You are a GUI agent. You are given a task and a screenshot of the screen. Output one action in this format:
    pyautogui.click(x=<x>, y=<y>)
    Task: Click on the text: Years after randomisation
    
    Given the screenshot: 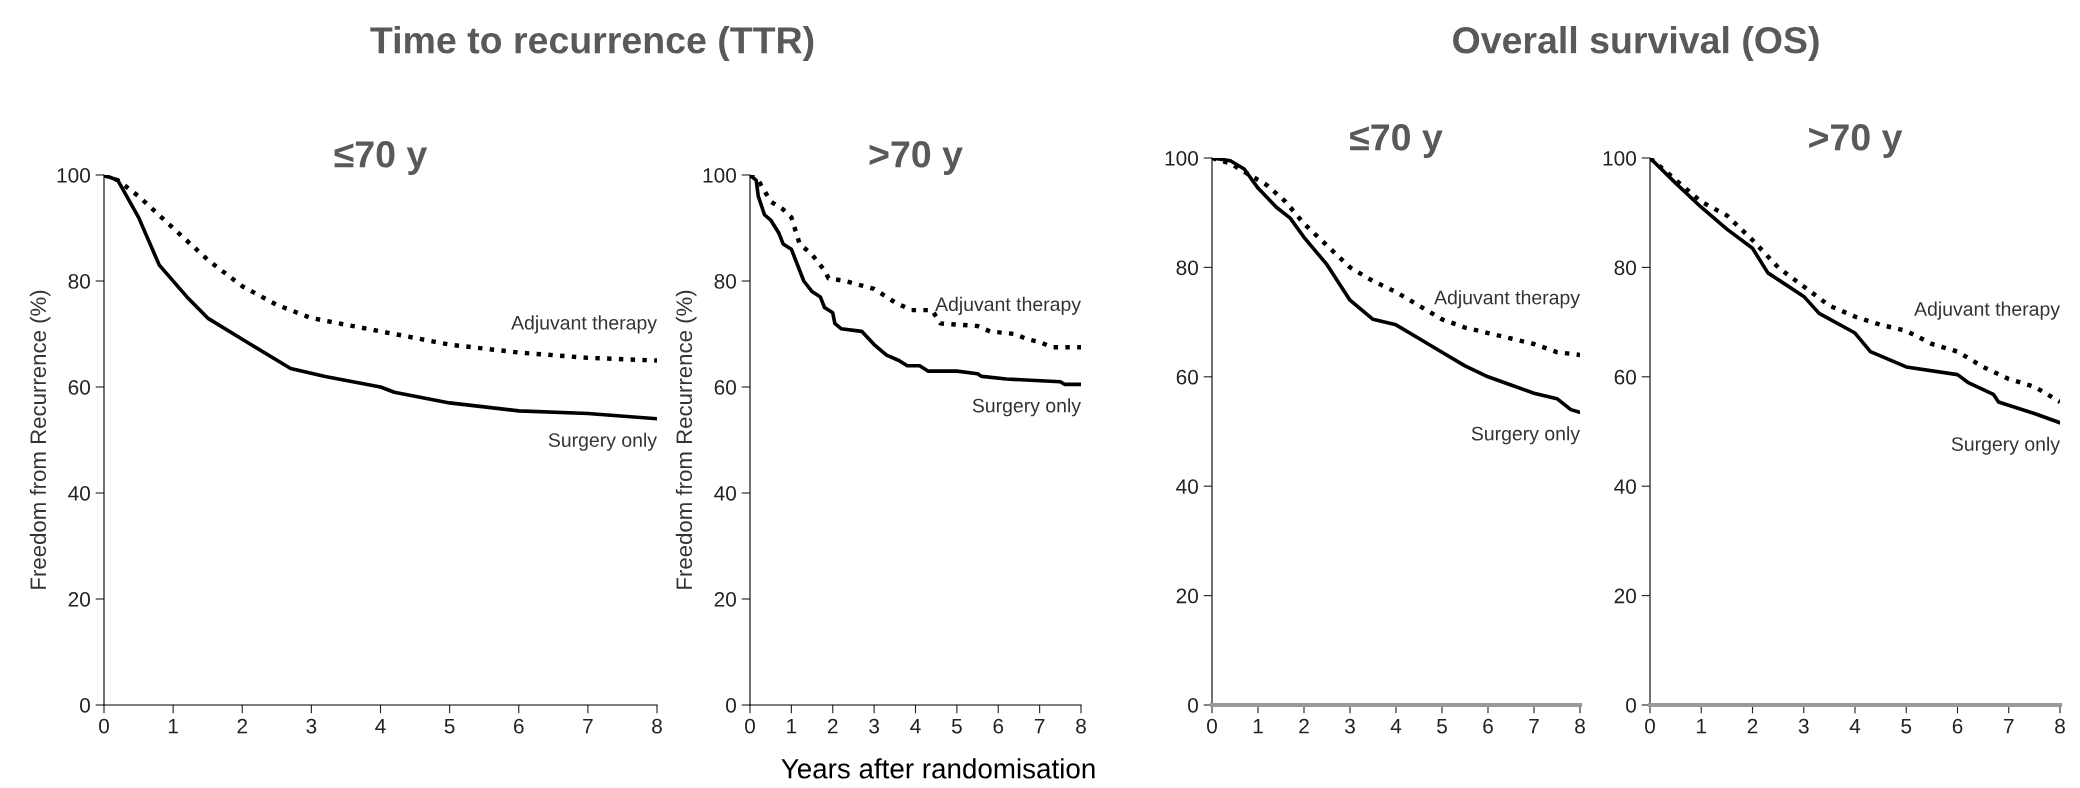 What is the action you would take?
    pyautogui.click(x=938, y=768)
    